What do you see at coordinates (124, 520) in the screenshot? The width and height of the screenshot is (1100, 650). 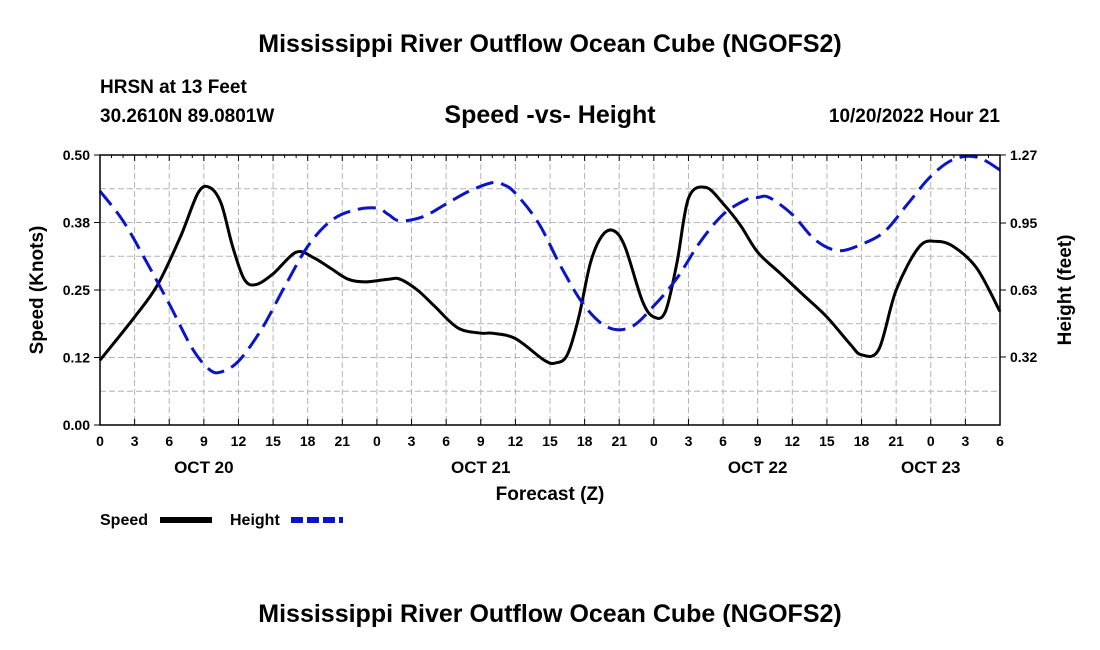 I see `legend-label-speed: Speed` at bounding box center [124, 520].